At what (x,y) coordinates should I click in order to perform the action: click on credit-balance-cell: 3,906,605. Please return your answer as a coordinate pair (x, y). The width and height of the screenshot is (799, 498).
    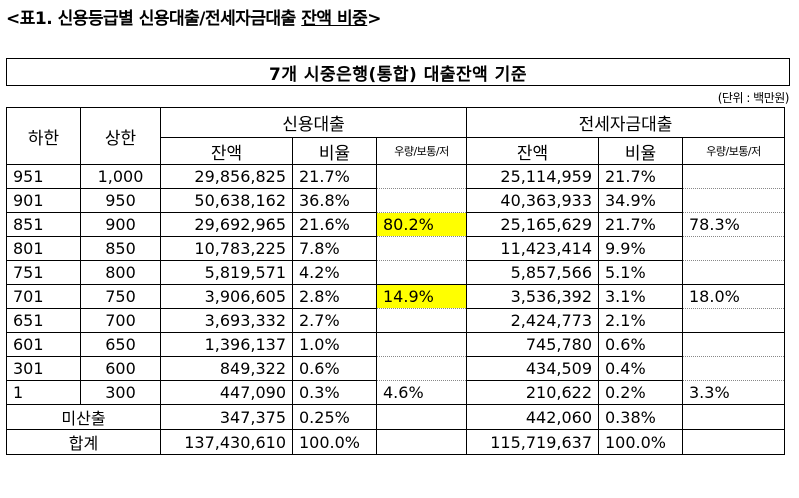
    Looking at the image, I should click on (226, 296).